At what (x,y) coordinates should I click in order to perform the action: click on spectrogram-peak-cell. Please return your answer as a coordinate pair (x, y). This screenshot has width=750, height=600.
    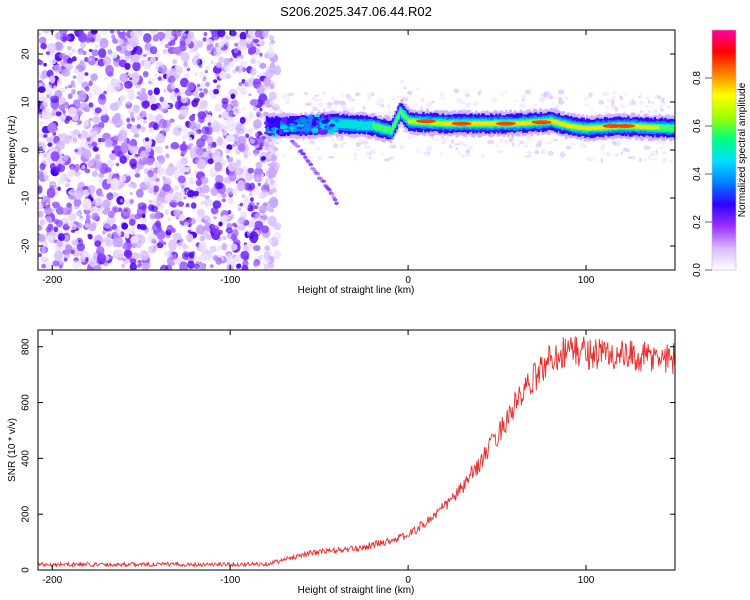
    Looking at the image, I should click on (506, 123).